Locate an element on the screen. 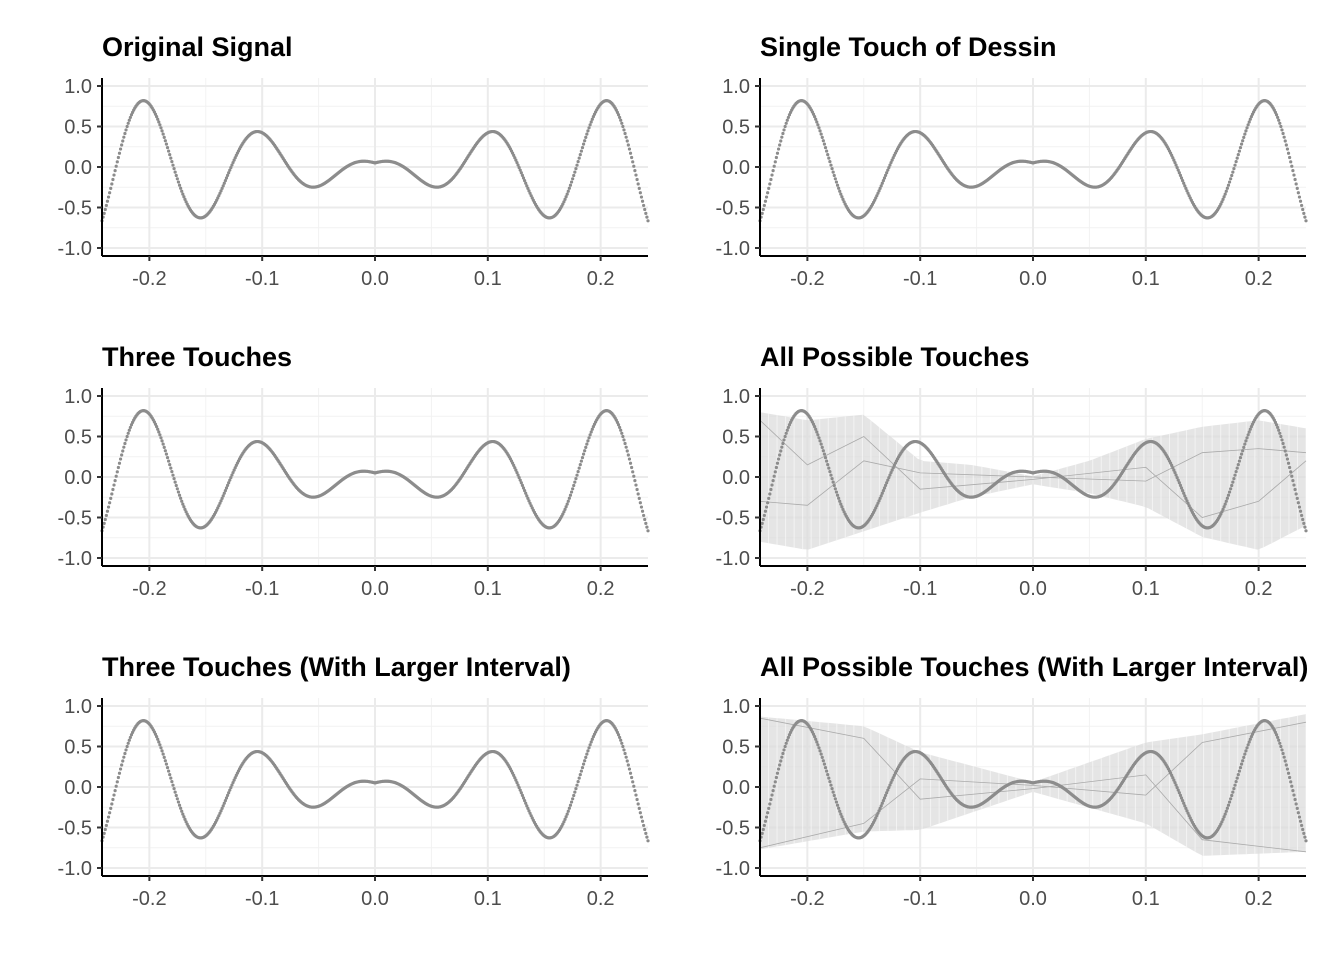 The width and height of the screenshot is (1344, 960). x-tick-label: 0.1 is located at coordinates (488, 589).